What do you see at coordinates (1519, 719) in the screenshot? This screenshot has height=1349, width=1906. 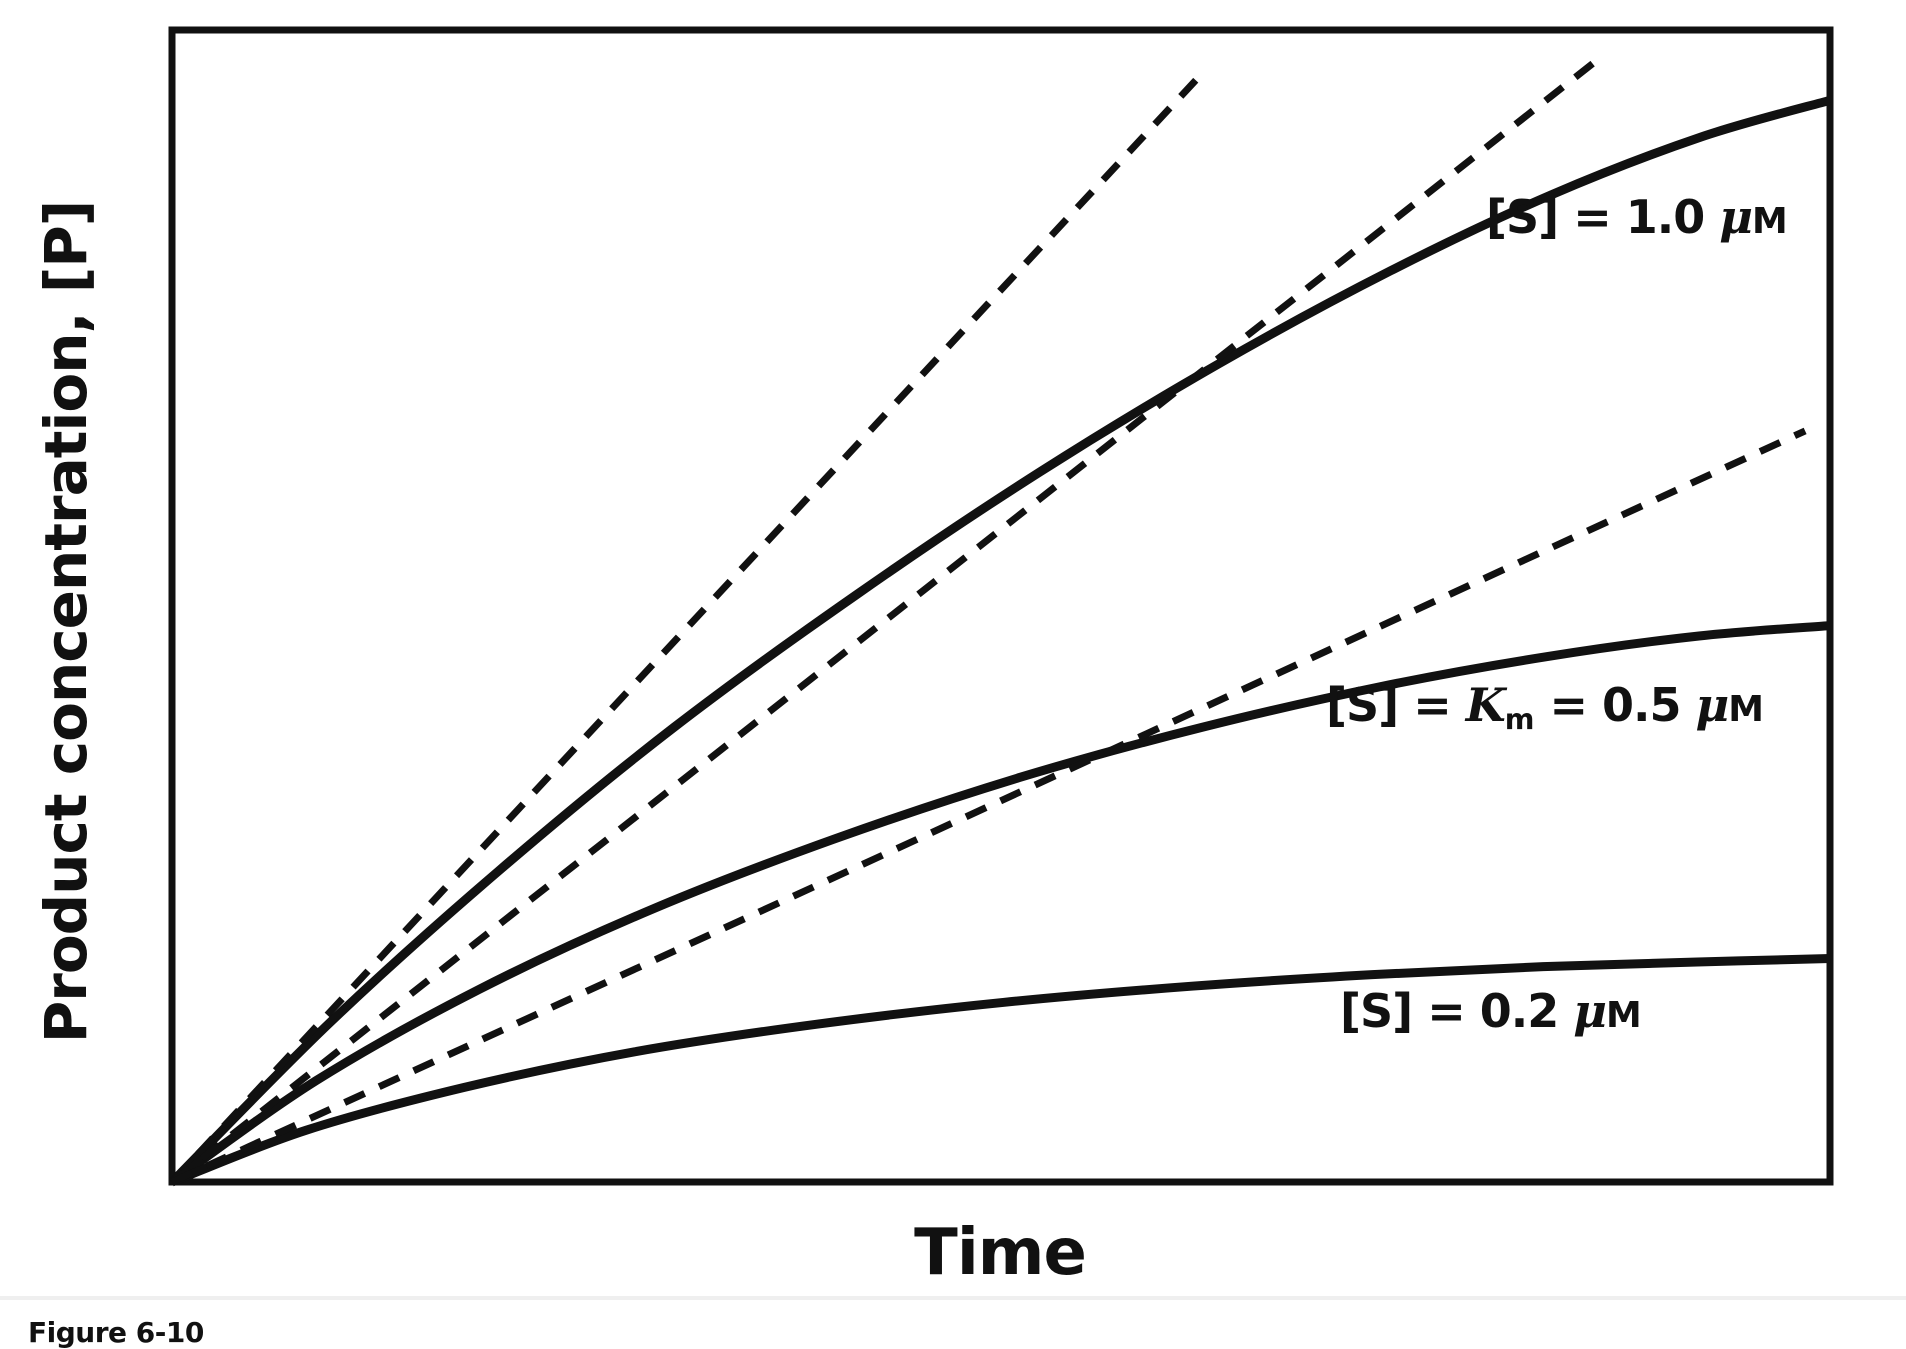 I see `km-subscript: m` at bounding box center [1519, 719].